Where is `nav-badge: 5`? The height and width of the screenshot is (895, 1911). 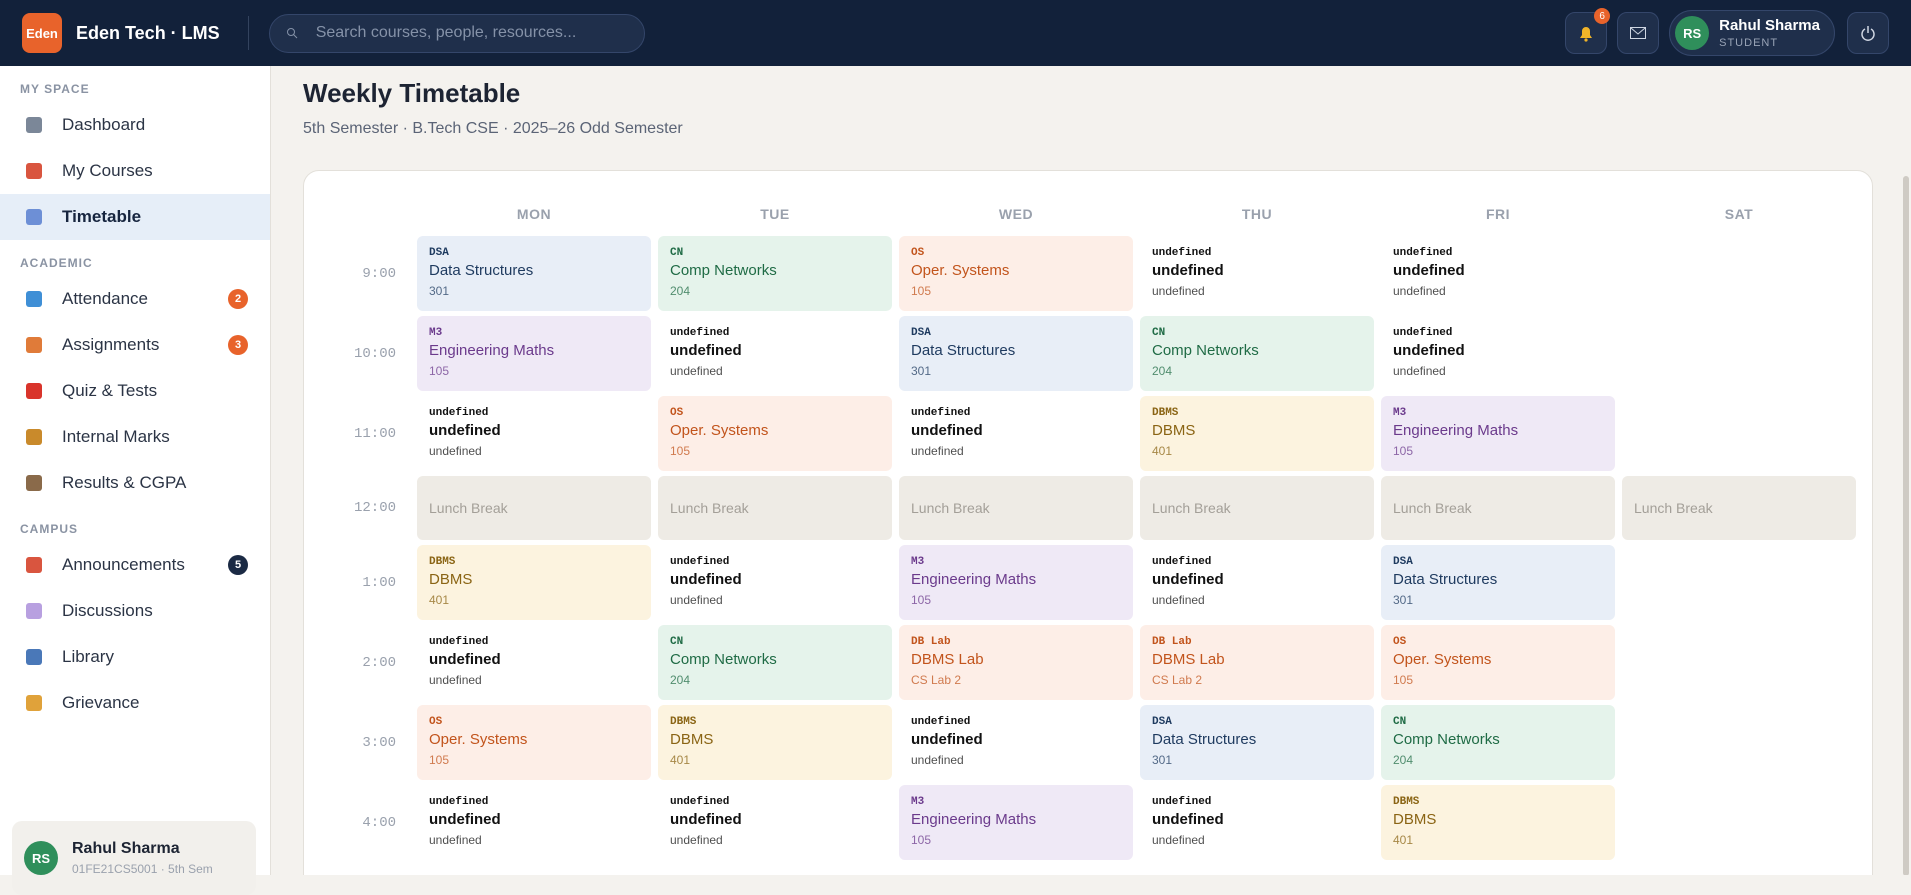
nav-badge: 5 is located at coordinates (238, 565).